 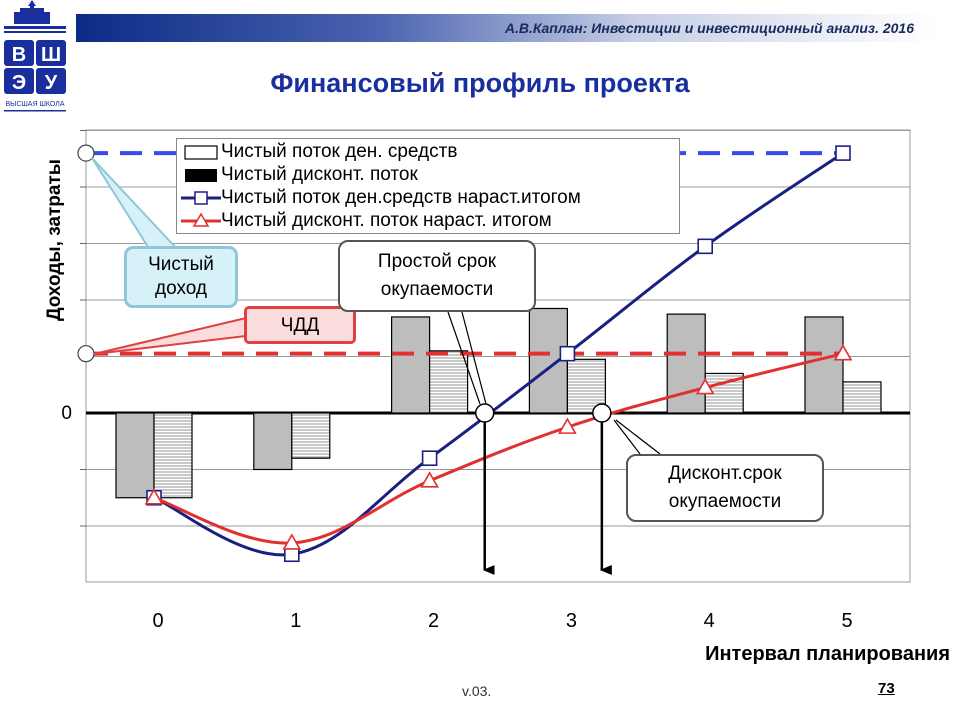 I want to click on y-axis-label: Доходы, затраты, so click(x=54, y=240).